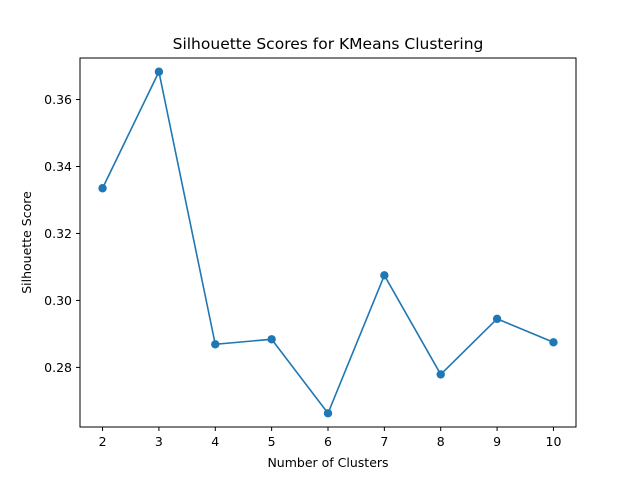 This screenshot has width=640, height=480. What do you see at coordinates (159, 441) in the screenshot?
I see `x-tick-label: 3` at bounding box center [159, 441].